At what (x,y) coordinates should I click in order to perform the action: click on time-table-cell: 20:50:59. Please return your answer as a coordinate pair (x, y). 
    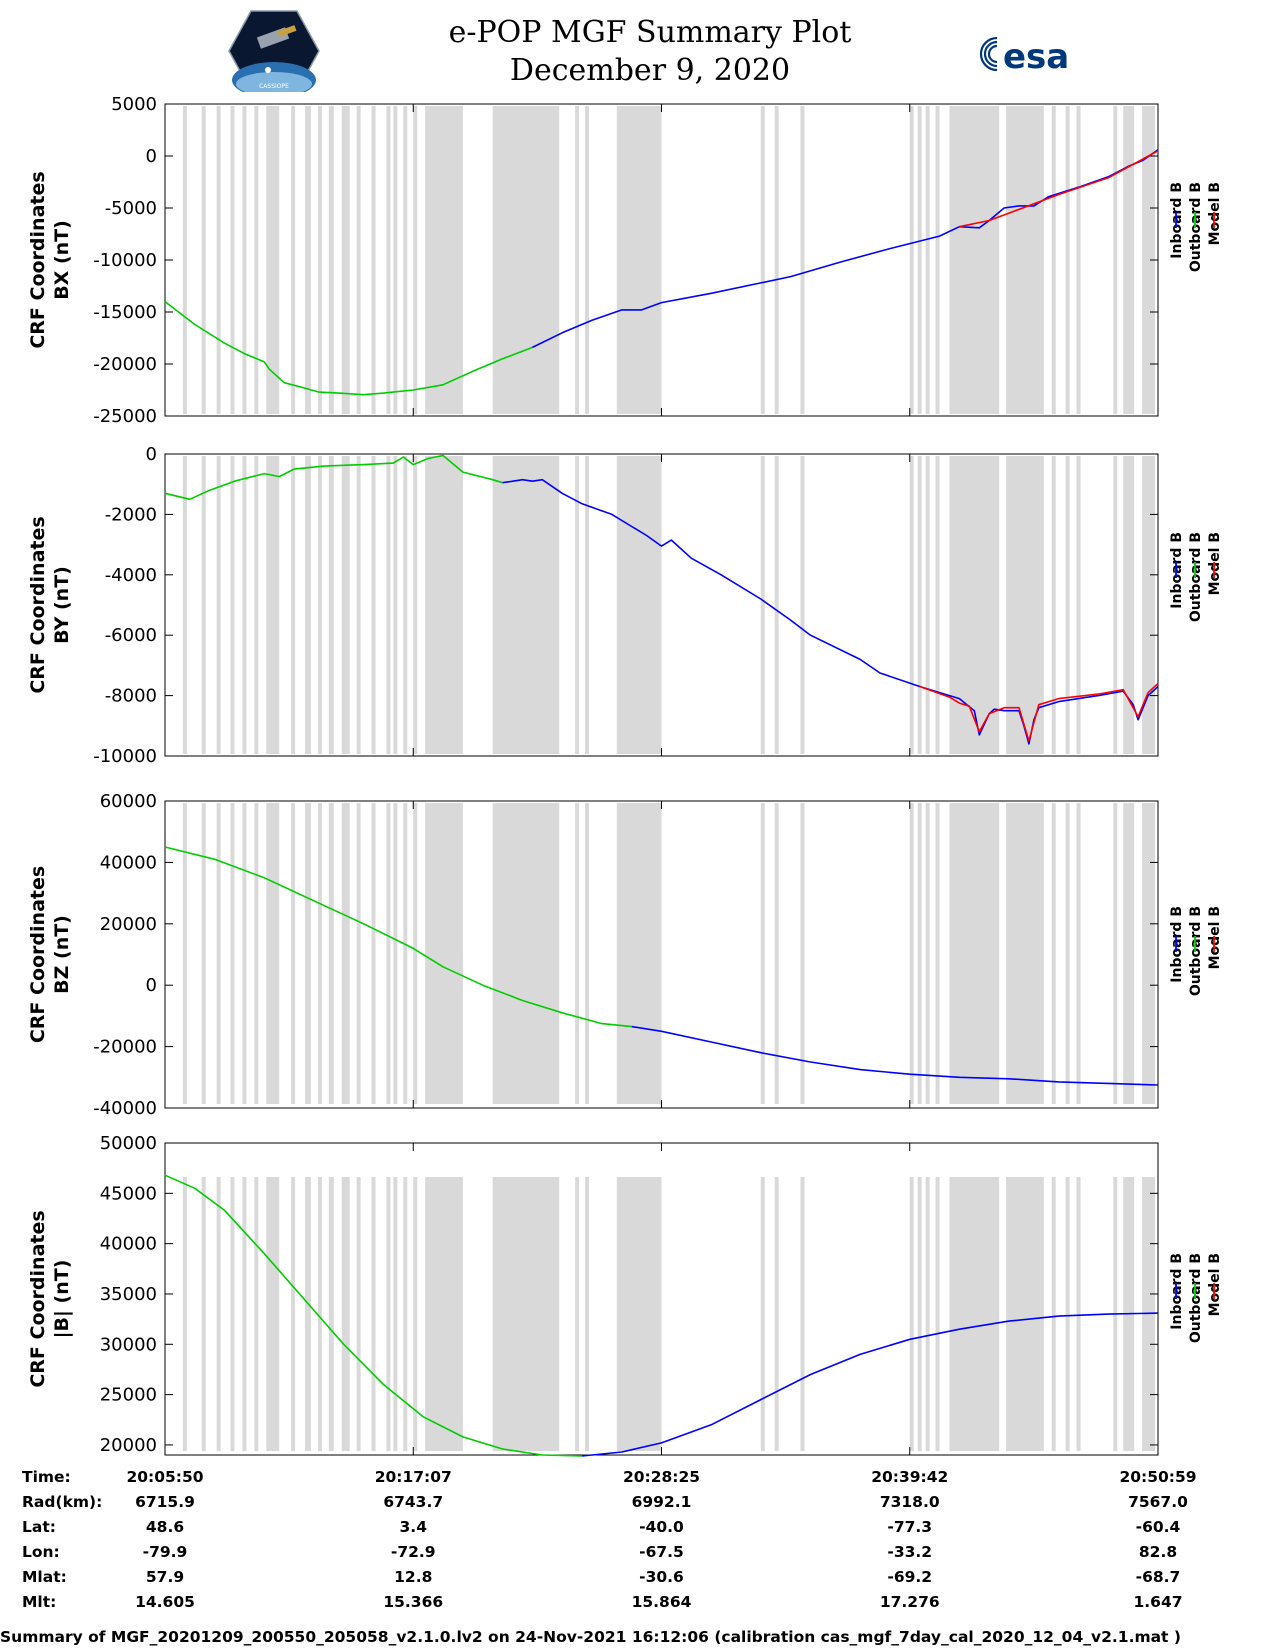
    Looking at the image, I should click on (1157, 1477).